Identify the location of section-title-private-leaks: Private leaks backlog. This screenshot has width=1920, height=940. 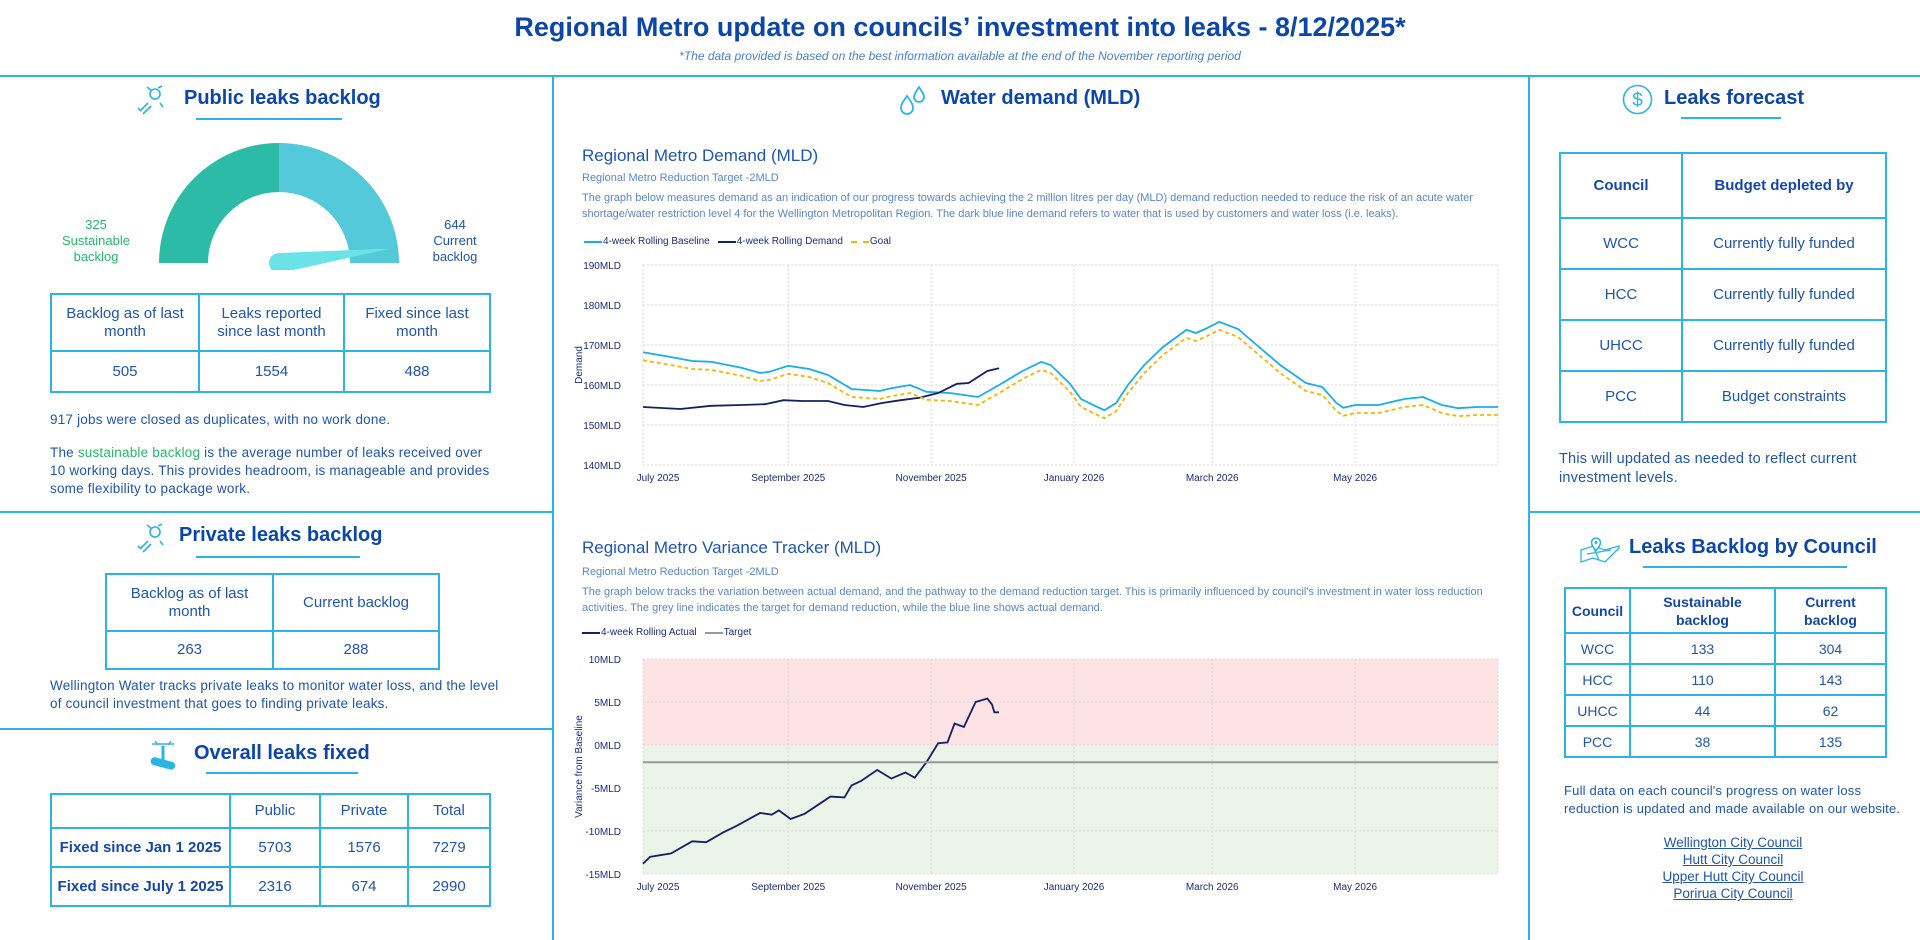
(281, 535).